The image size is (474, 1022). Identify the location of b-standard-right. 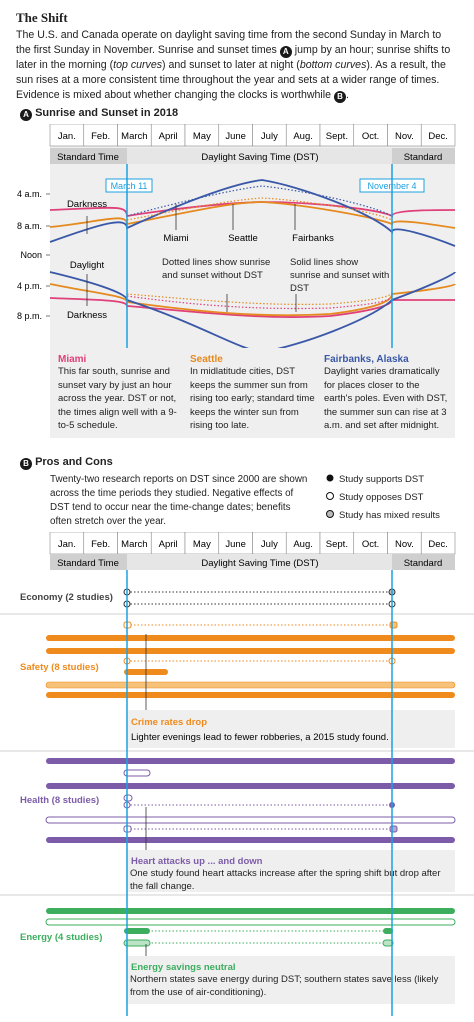
(423, 562).